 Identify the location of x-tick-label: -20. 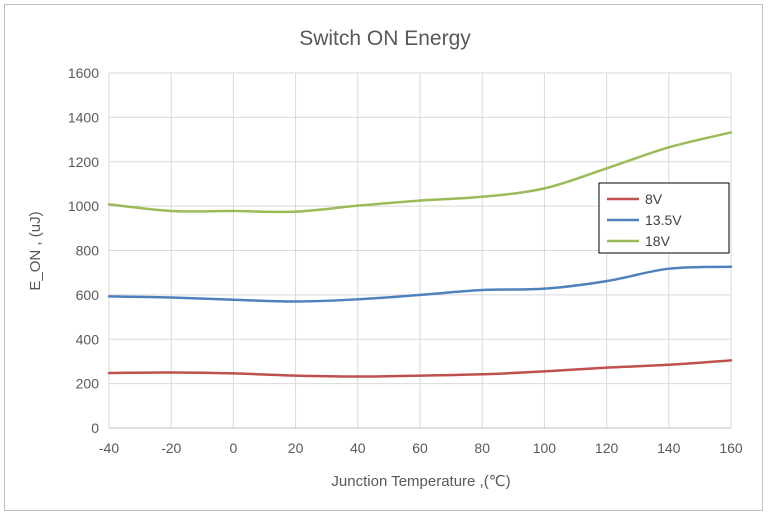
(171, 448).